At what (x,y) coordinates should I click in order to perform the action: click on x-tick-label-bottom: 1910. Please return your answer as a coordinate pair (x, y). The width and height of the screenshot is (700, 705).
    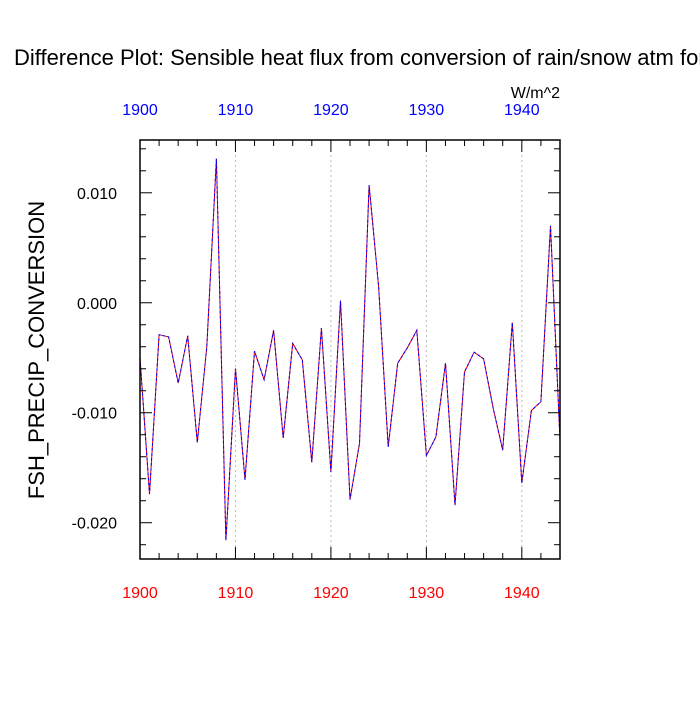
    Looking at the image, I should click on (236, 593).